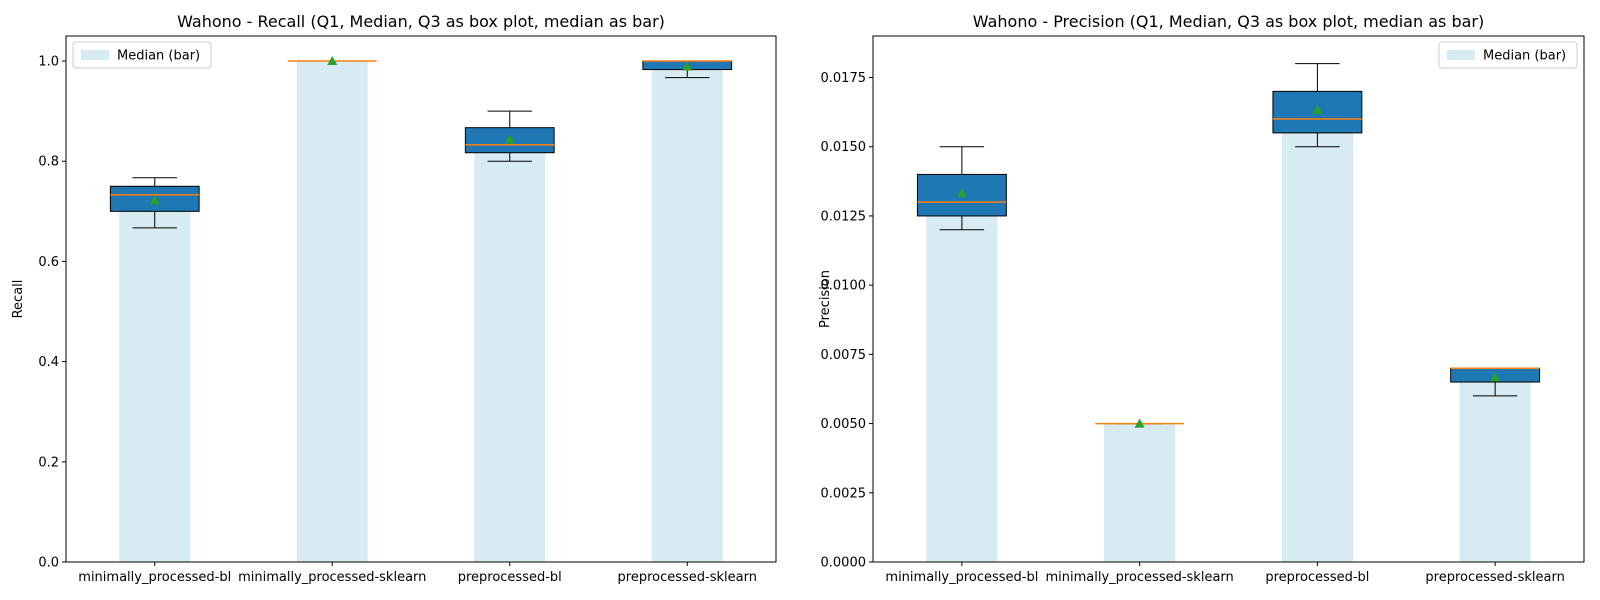  I want to click on y-tick-label: 0.0100, so click(844, 286).